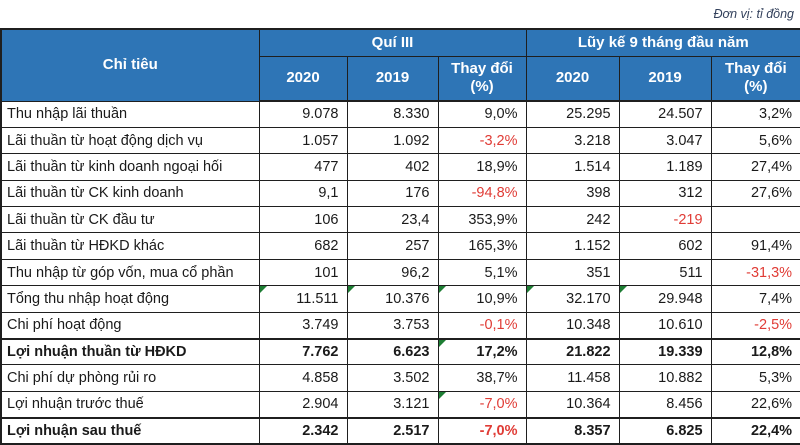 The image size is (800, 445). Describe the element at coordinates (572, 351) in the screenshot. I see `value-cell: 21.822` at that location.